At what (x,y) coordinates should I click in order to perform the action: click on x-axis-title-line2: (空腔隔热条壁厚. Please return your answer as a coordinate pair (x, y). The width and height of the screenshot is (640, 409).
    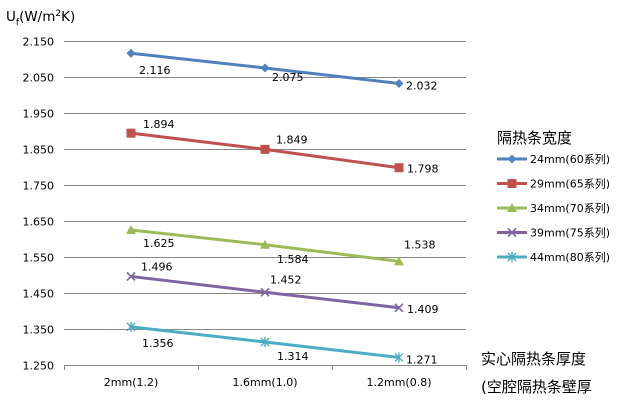
    Looking at the image, I should click on (536, 387).